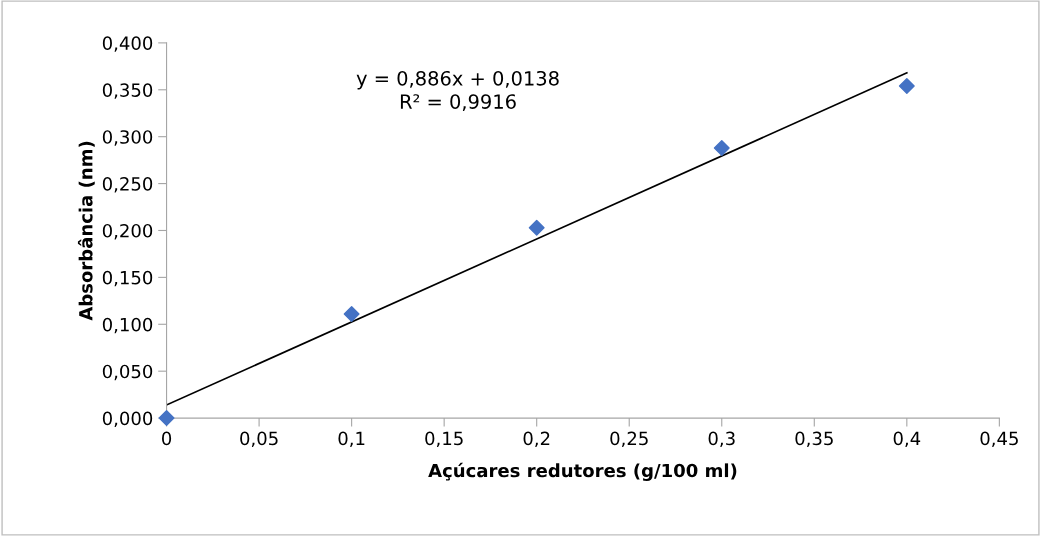  I want to click on x-tick-label: 0,05, so click(259, 439).